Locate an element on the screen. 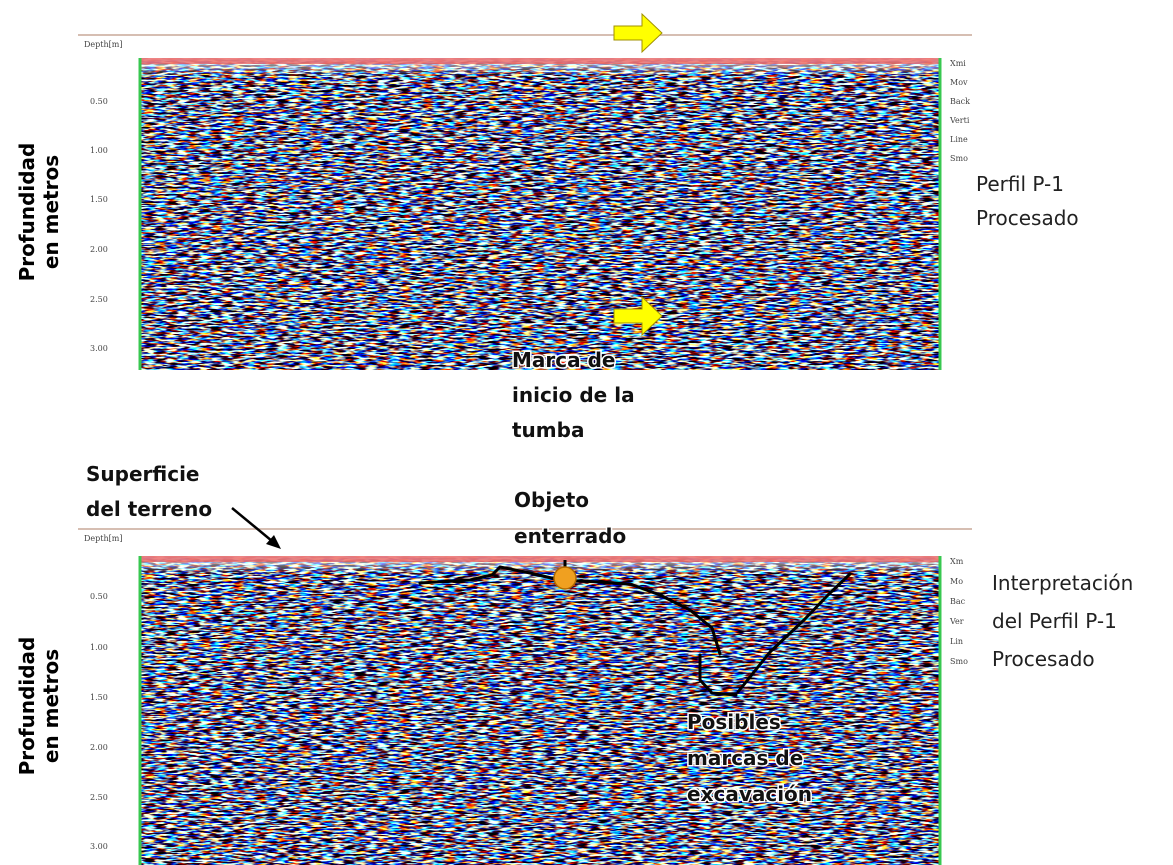  panel-1-caption-line: Perfil P-1 is located at coordinates (1020, 184).